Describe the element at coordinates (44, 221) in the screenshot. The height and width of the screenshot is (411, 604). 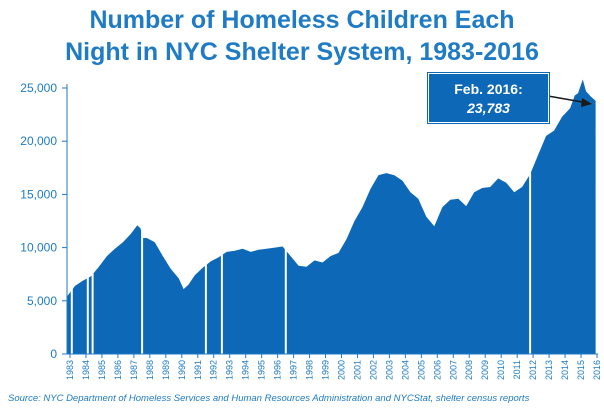
I see `y-axis: 0 5,000 10,000 15,000 20,000 25,000` at that location.